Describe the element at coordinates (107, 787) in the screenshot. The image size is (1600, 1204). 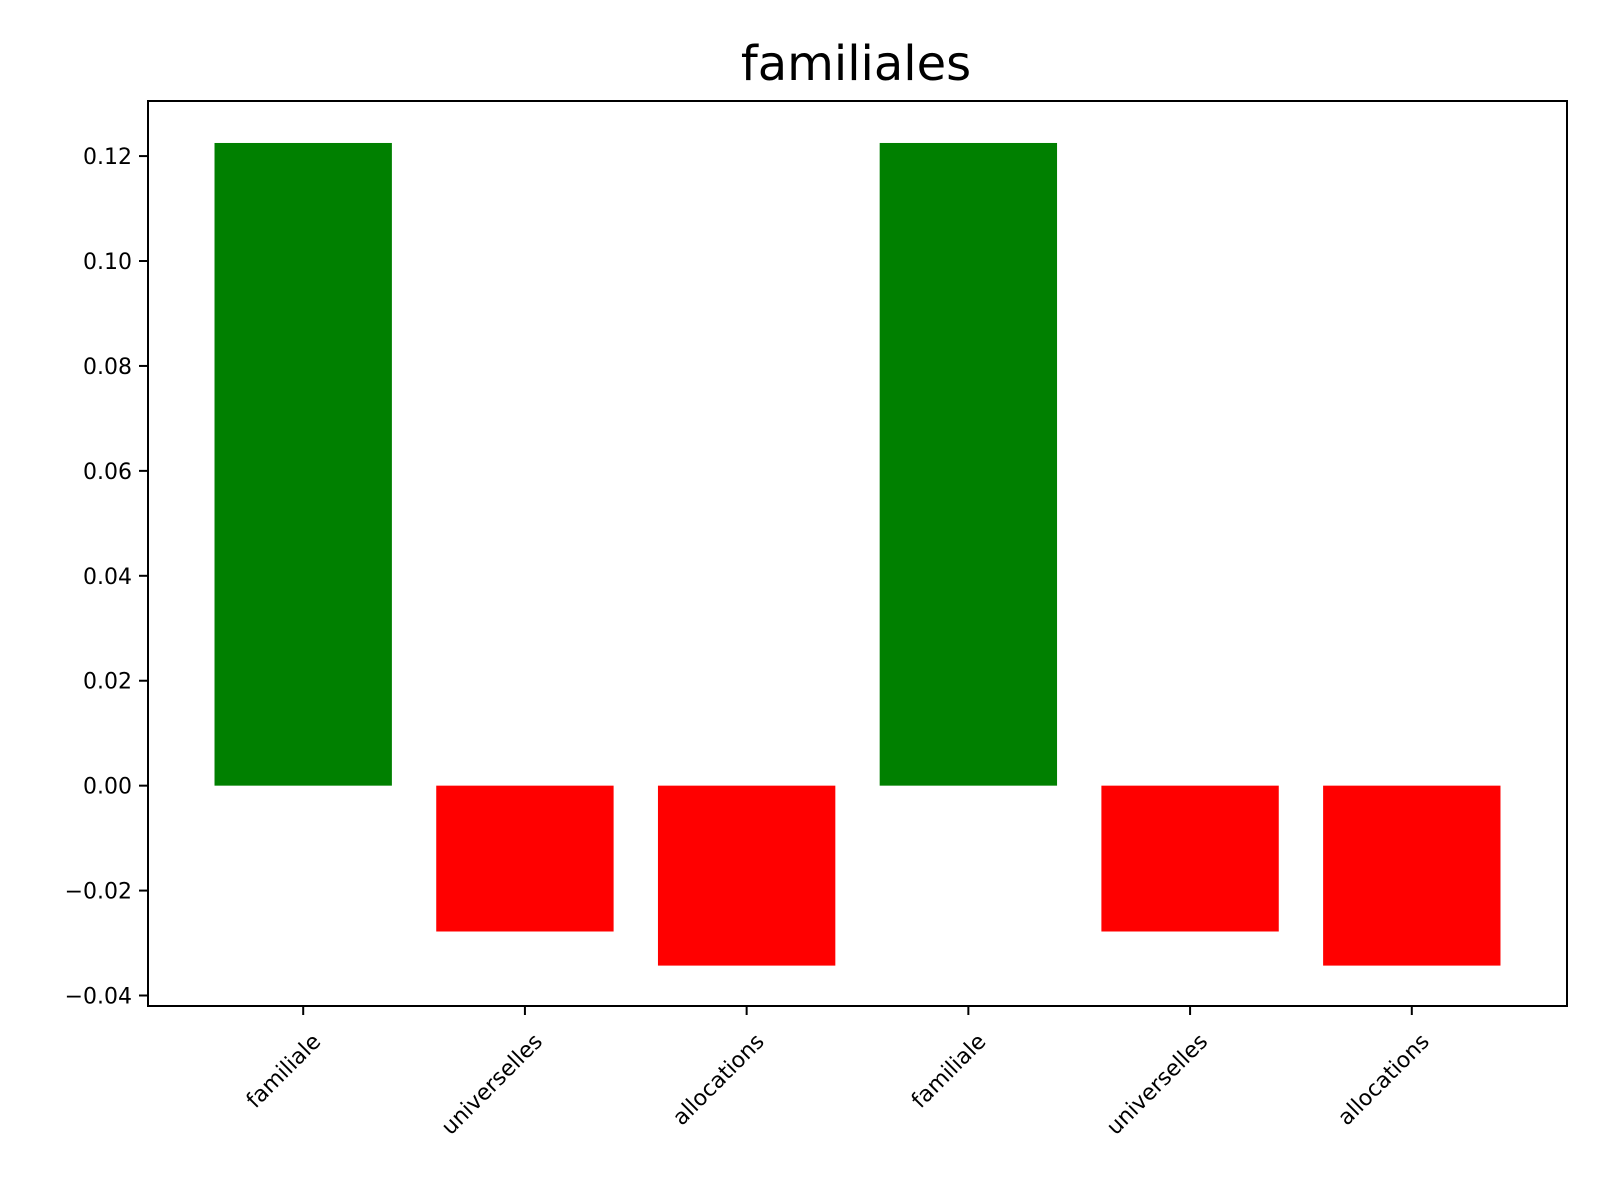
I see `y-tick-label: 0.00` at that location.